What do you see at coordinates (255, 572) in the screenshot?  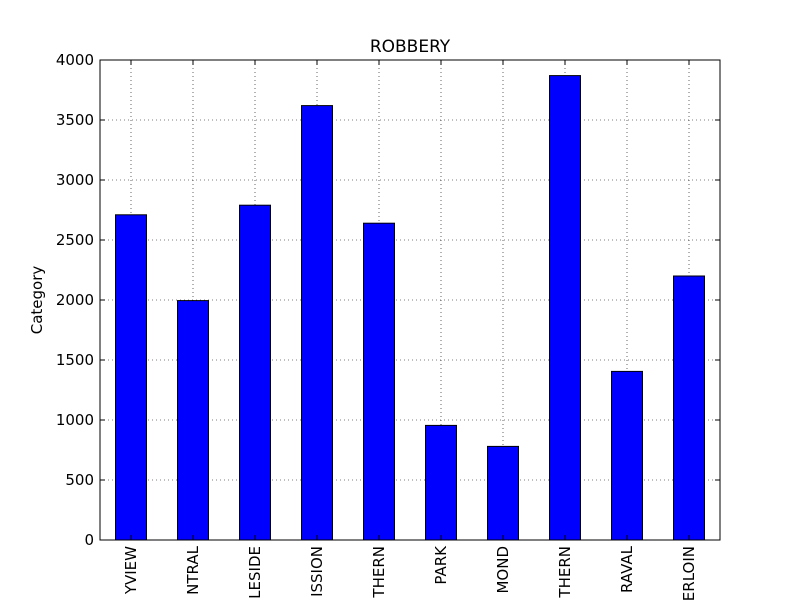 I see `x-tick-label: LESIDE` at bounding box center [255, 572].